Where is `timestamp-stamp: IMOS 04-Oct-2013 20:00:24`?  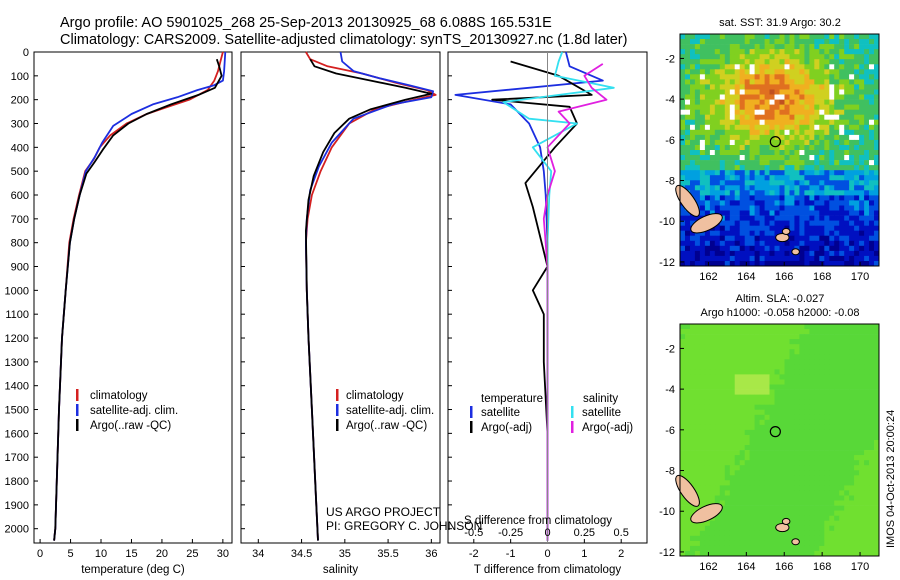
timestamp-stamp: IMOS 04-Oct-2013 20:00:24 is located at coordinates (891, 479).